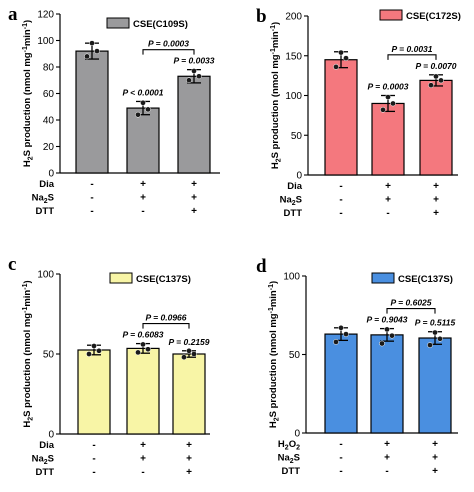  Describe the element at coordinates (160, 24) in the screenshot. I see `legend-label: CSE(C109S)` at that location.